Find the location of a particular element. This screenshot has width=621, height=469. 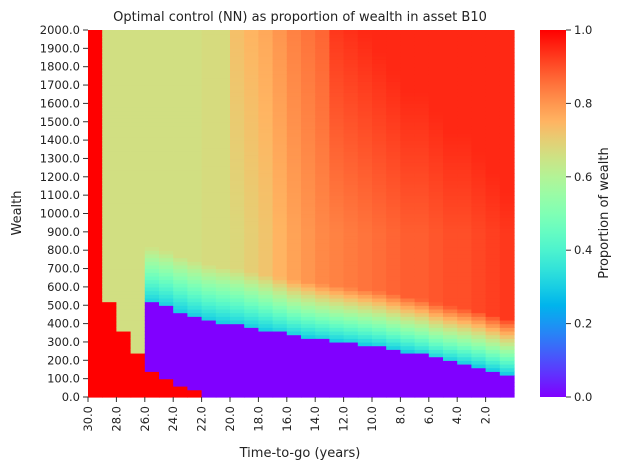

colorbar-label: Proportion of wealth is located at coordinates (604, 212).